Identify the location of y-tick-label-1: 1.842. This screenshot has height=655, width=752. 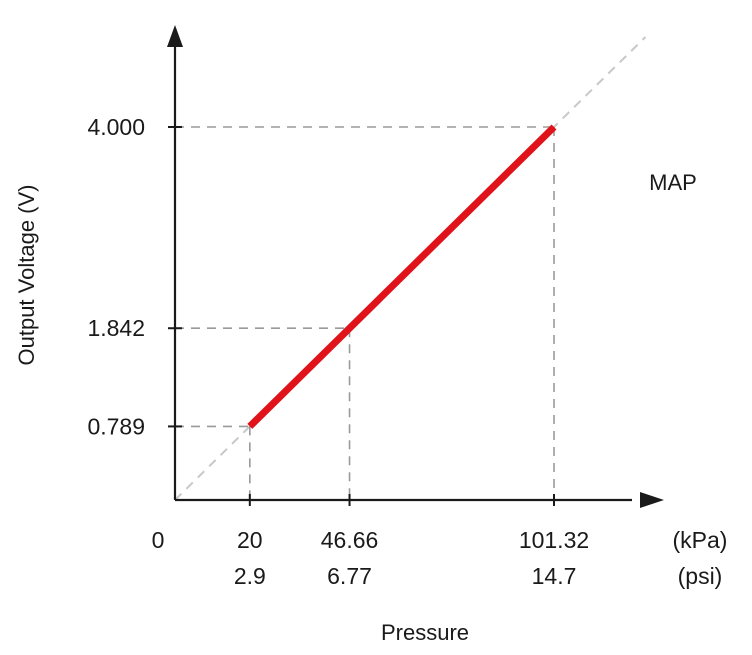
(116, 328).